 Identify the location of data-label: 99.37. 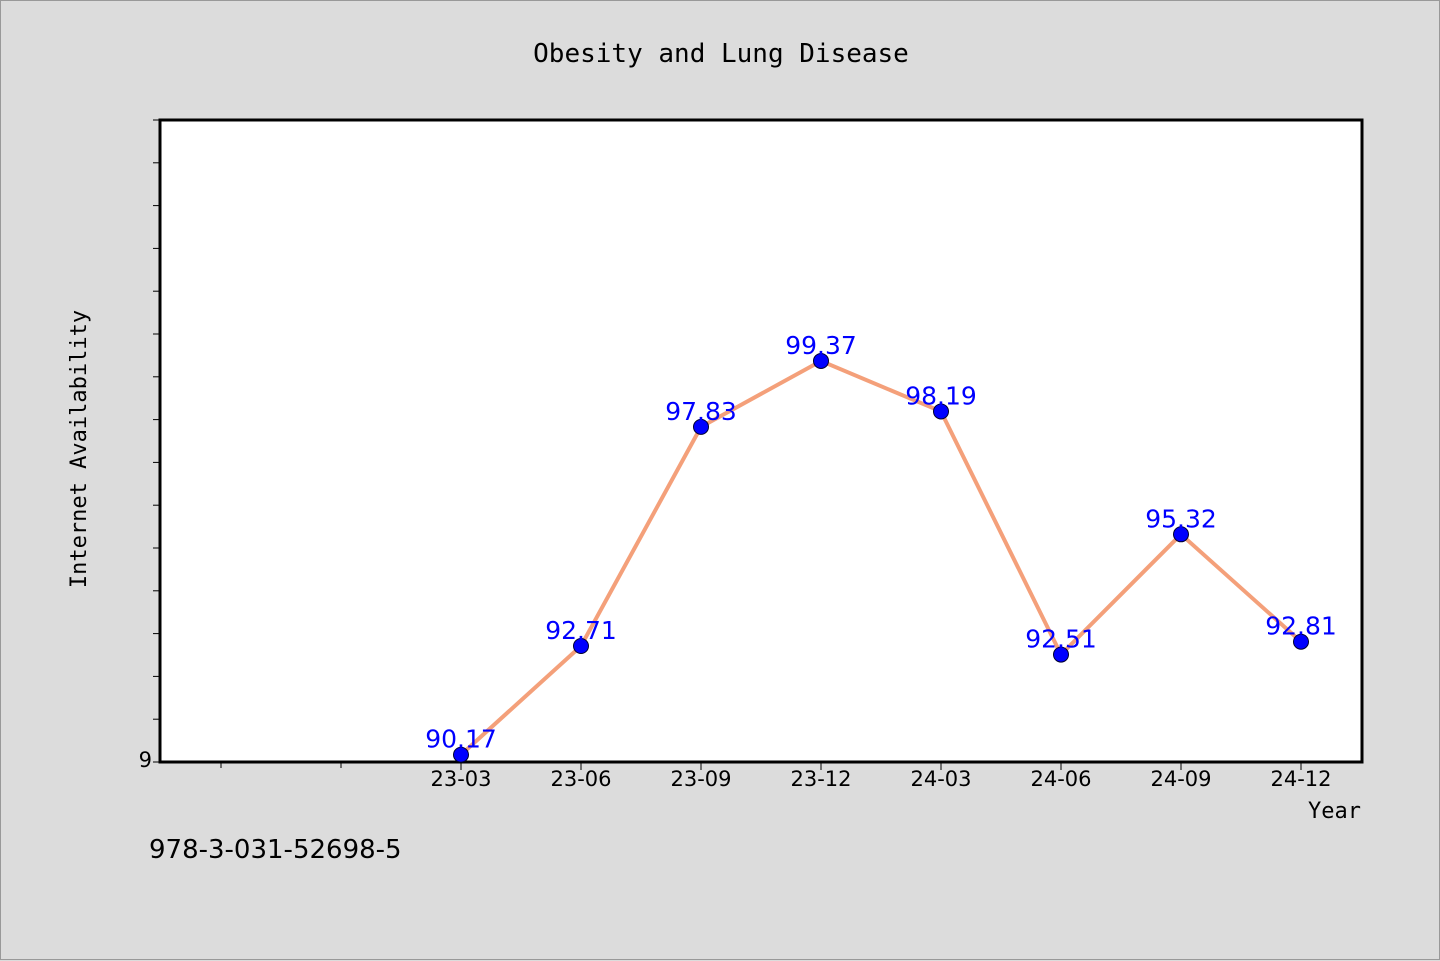
(821, 345).